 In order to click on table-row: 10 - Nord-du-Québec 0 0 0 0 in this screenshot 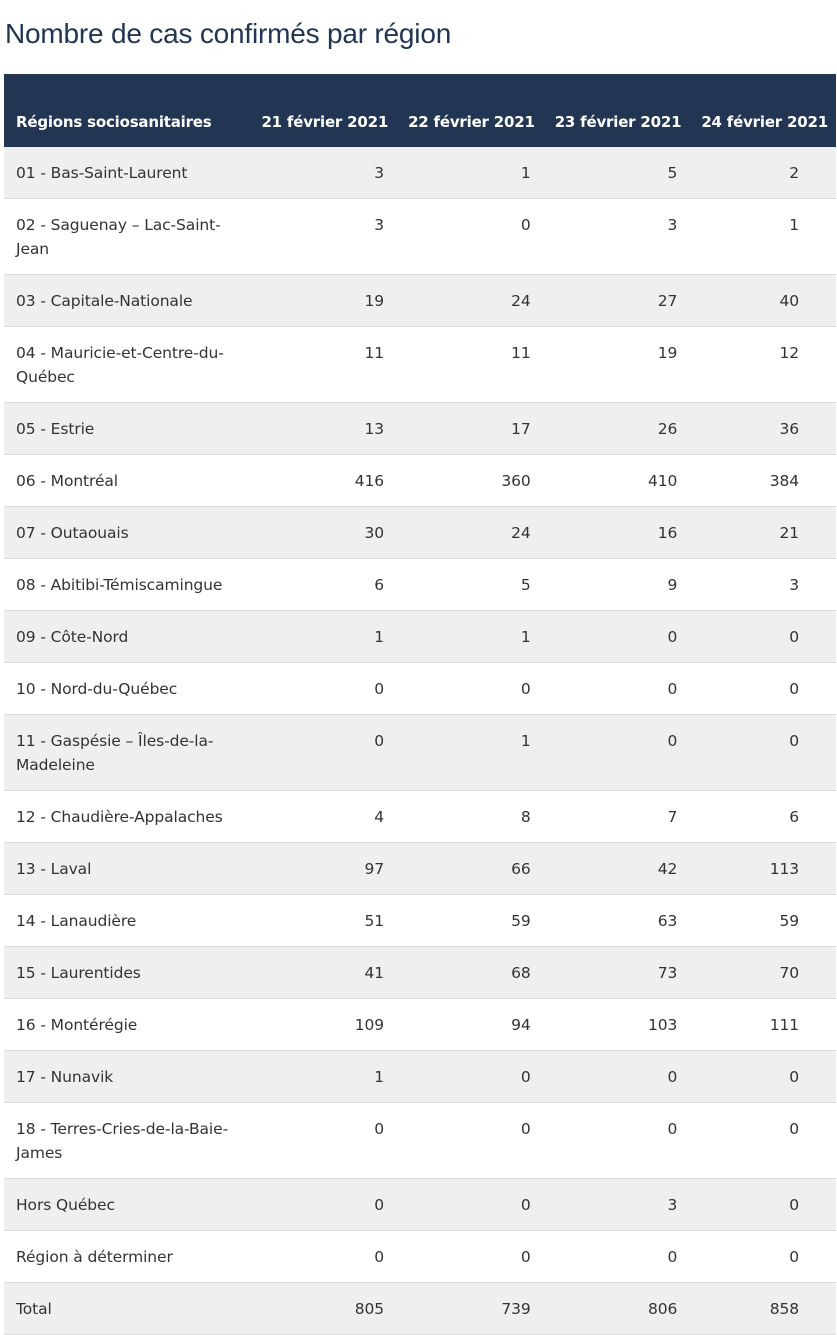, I will do `click(420, 688)`.